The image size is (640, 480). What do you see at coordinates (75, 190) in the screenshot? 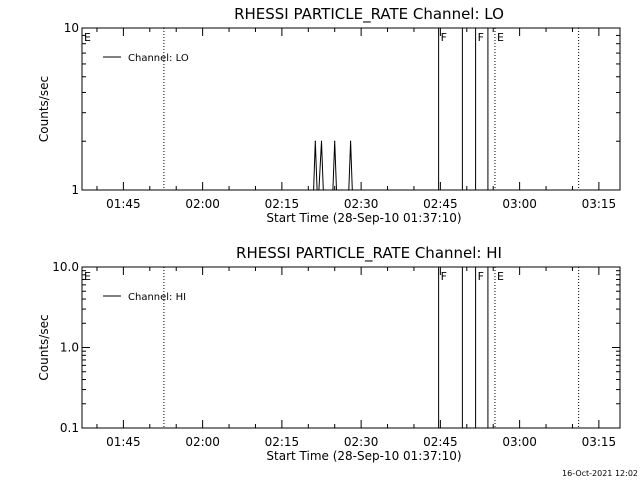
I see `y-tick-label: 1` at bounding box center [75, 190].